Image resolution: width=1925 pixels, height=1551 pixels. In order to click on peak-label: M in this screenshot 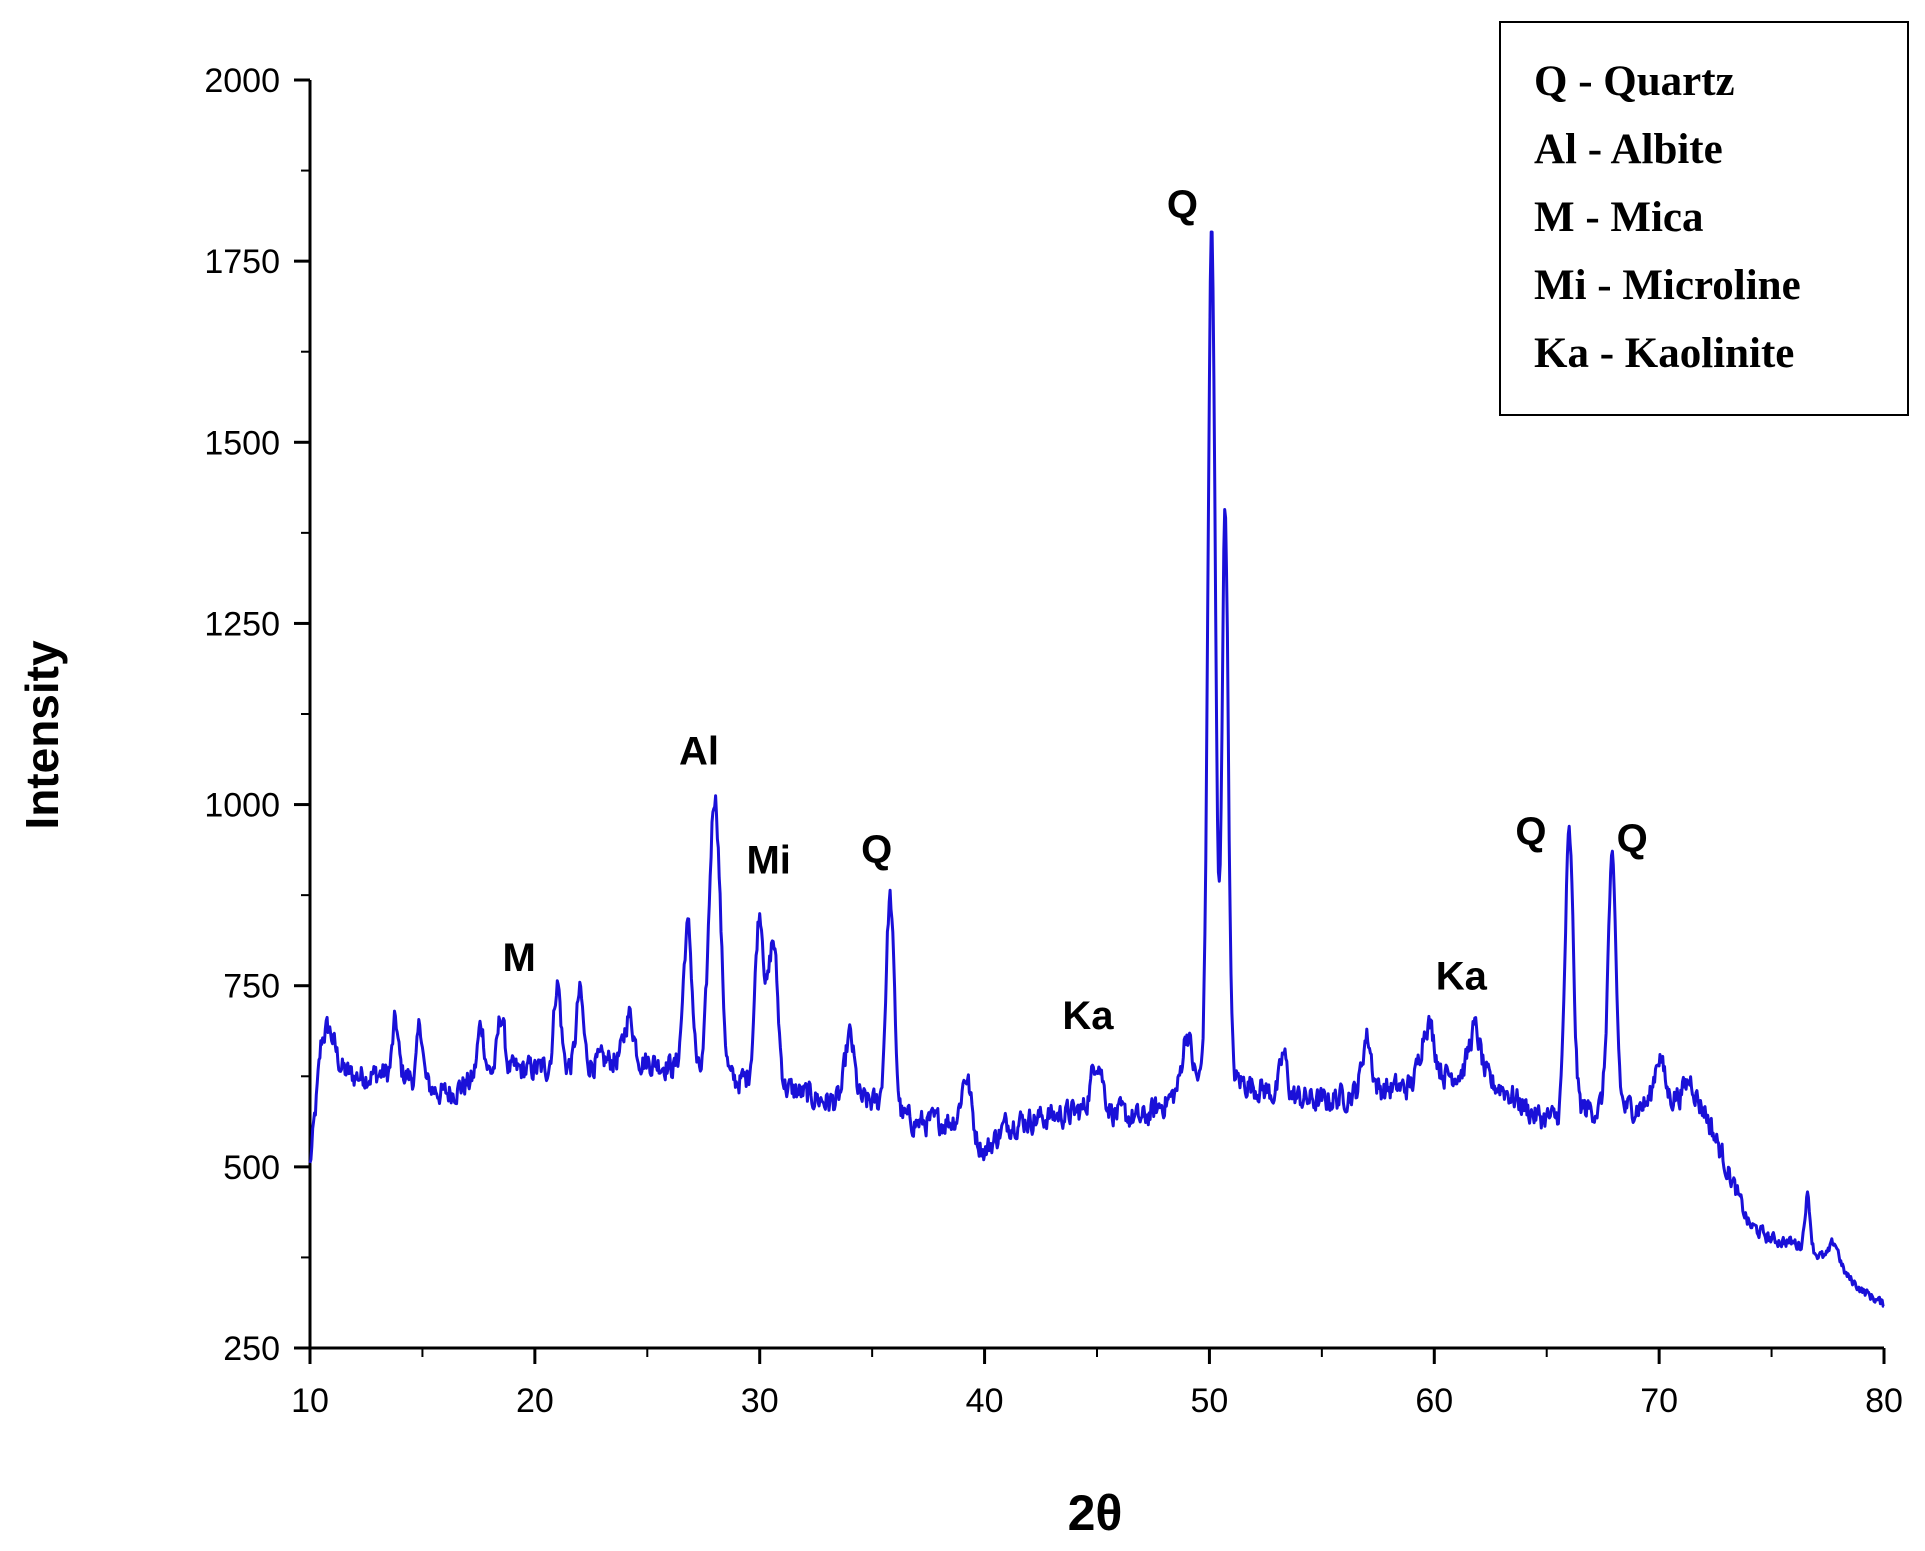, I will do `click(518, 958)`.